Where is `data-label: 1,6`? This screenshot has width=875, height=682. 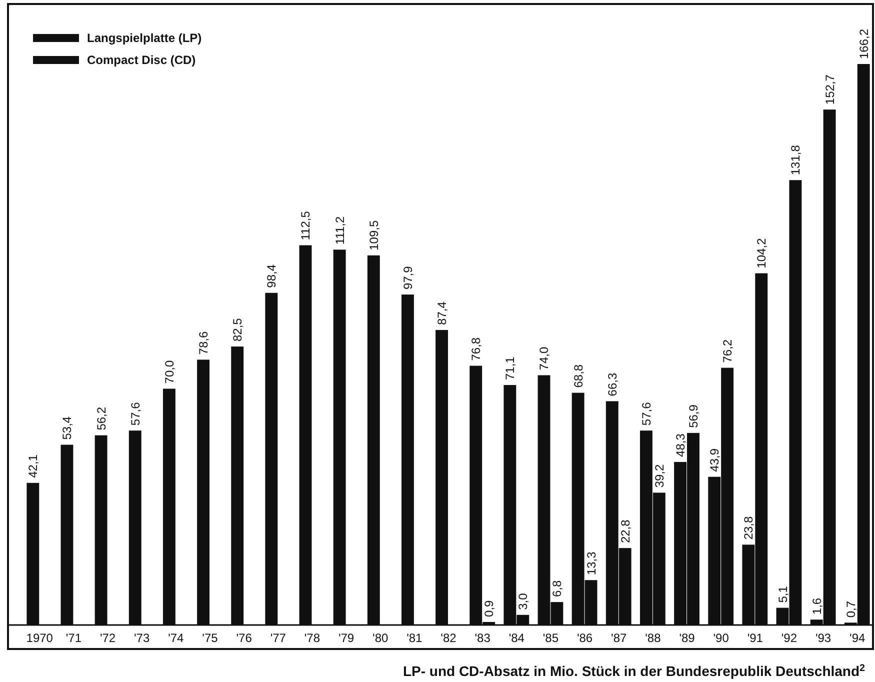
data-label: 1,6 is located at coordinates (817, 606).